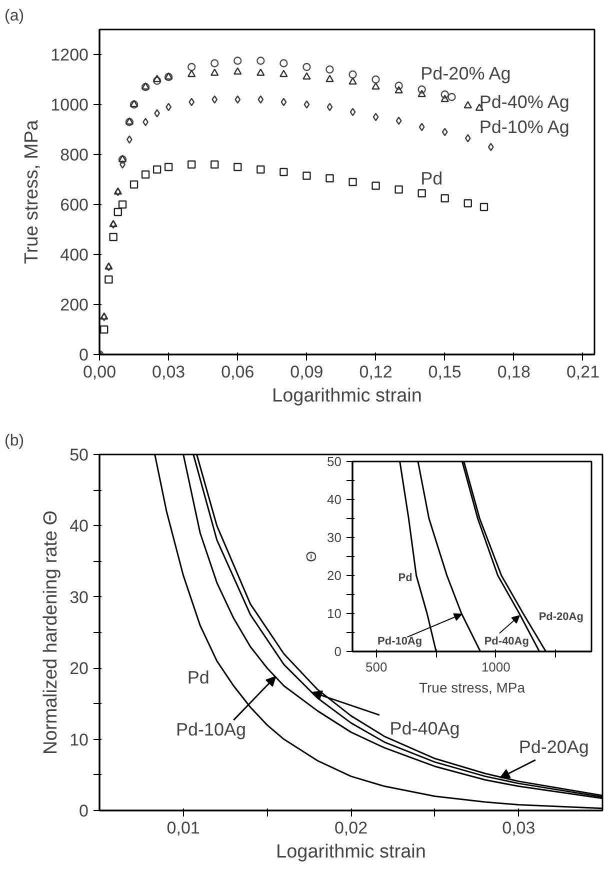 This screenshot has height=881, width=606. Describe the element at coordinates (74, 305) in the screenshot. I see `y-tick-label: 200` at that location.